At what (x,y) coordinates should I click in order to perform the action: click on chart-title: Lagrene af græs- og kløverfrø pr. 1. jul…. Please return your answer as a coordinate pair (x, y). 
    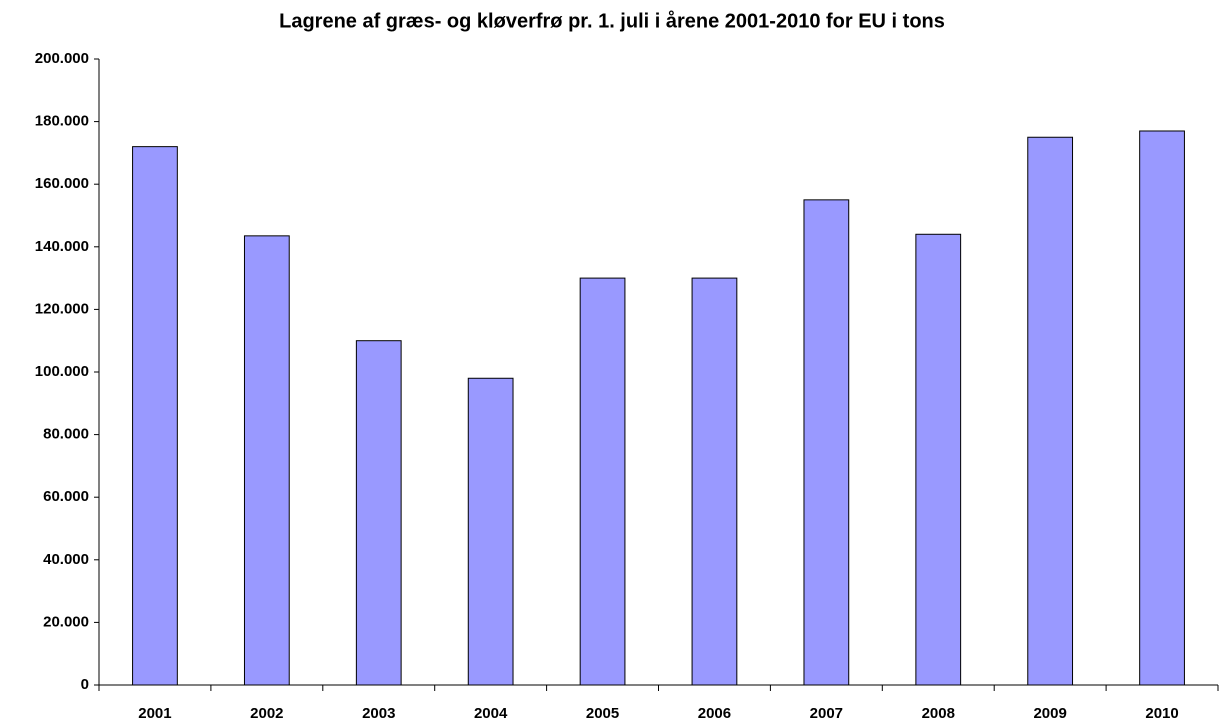
    Looking at the image, I should click on (612, 20).